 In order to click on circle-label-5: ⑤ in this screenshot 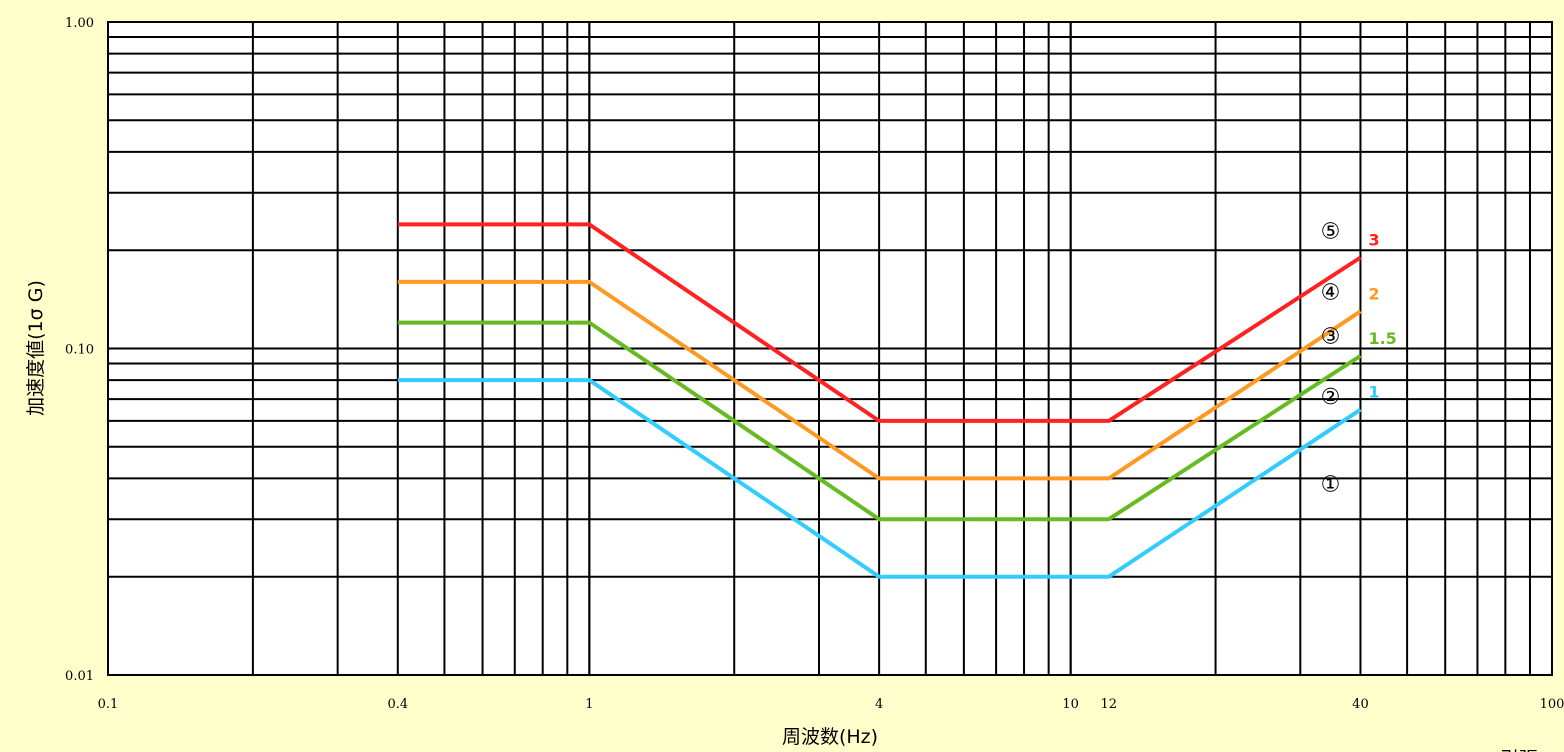, I will do `click(1331, 231)`.